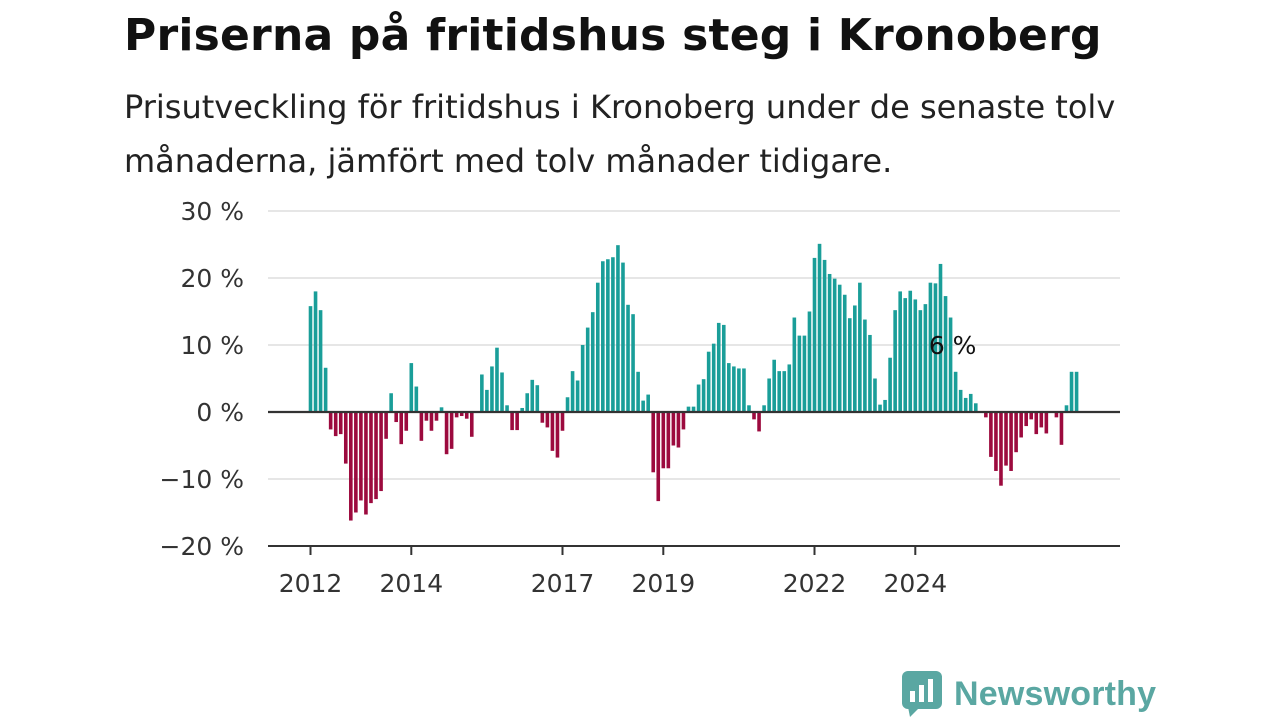 The image size is (1280, 720). What do you see at coordinates (694, 482) in the screenshot?
I see `axes` at bounding box center [694, 482].